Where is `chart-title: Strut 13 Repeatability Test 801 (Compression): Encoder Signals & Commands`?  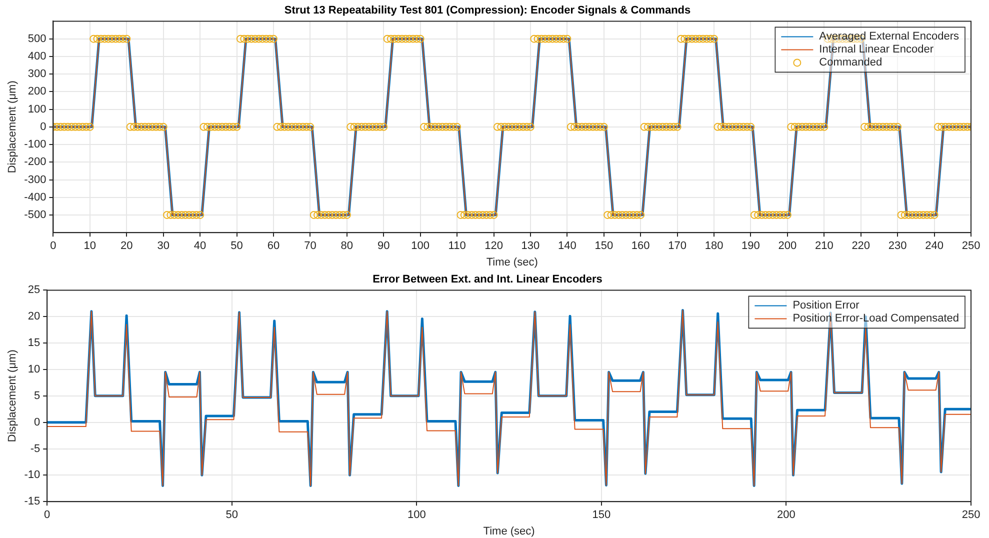 chart-title: Strut 13 Repeatability Test 801 (Compression): Encoder Signals & Commands is located at coordinates (487, 10).